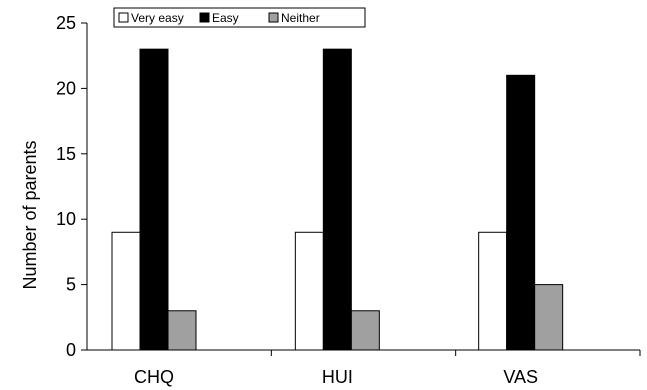 The image size is (647, 390). What do you see at coordinates (30, 214) in the screenshot?
I see `y-axis-title: Number of parents` at bounding box center [30, 214].